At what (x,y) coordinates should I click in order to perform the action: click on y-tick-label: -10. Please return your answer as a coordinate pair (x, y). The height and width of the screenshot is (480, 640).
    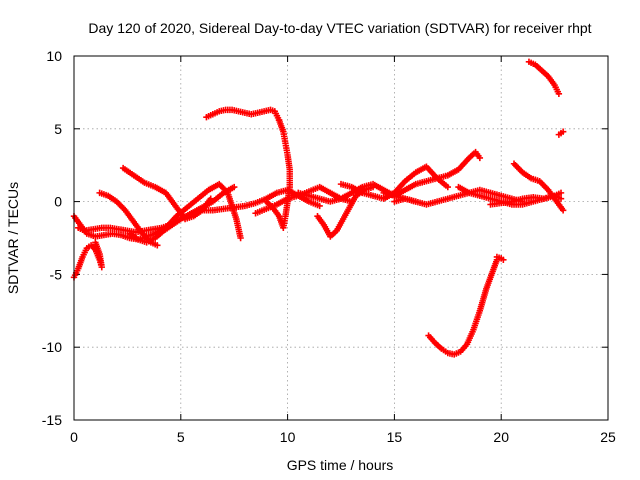
    Looking at the image, I should click on (52, 347).